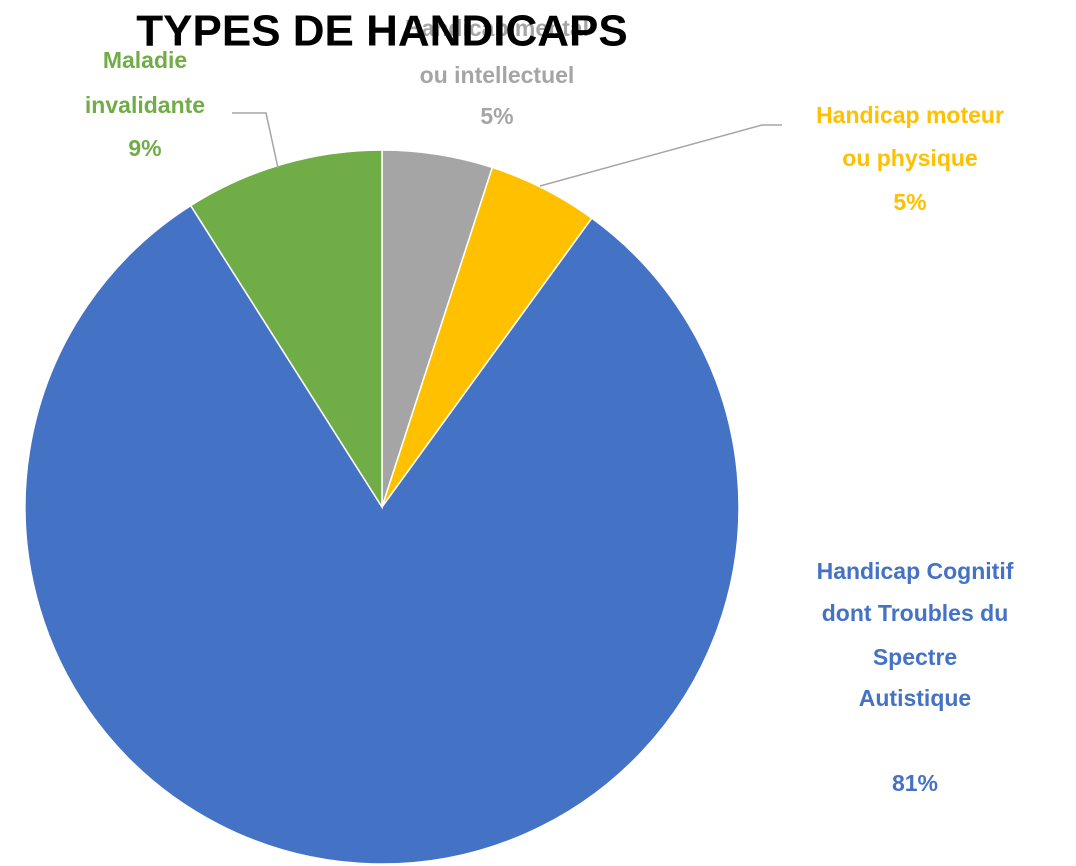 The height and width of the screenshot is (866, 1076). What do you see at coordinates (144, 148) in the screenshot?
I see `value-label: 9%` at bounding box center [144, 148].